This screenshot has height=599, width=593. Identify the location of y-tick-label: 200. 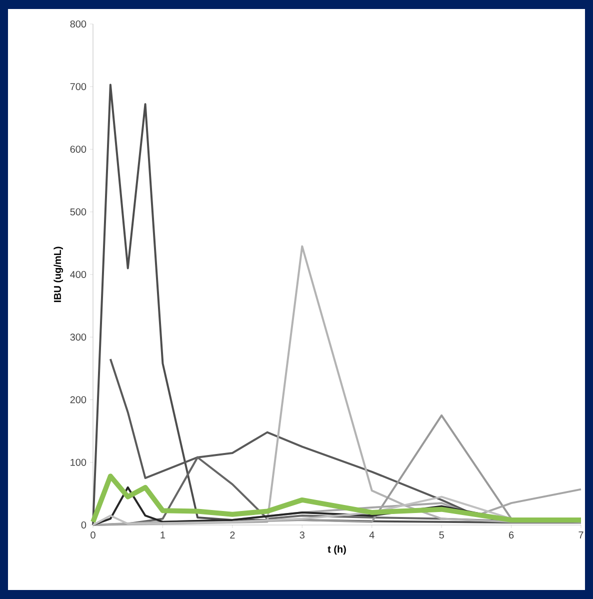
(78, 400).